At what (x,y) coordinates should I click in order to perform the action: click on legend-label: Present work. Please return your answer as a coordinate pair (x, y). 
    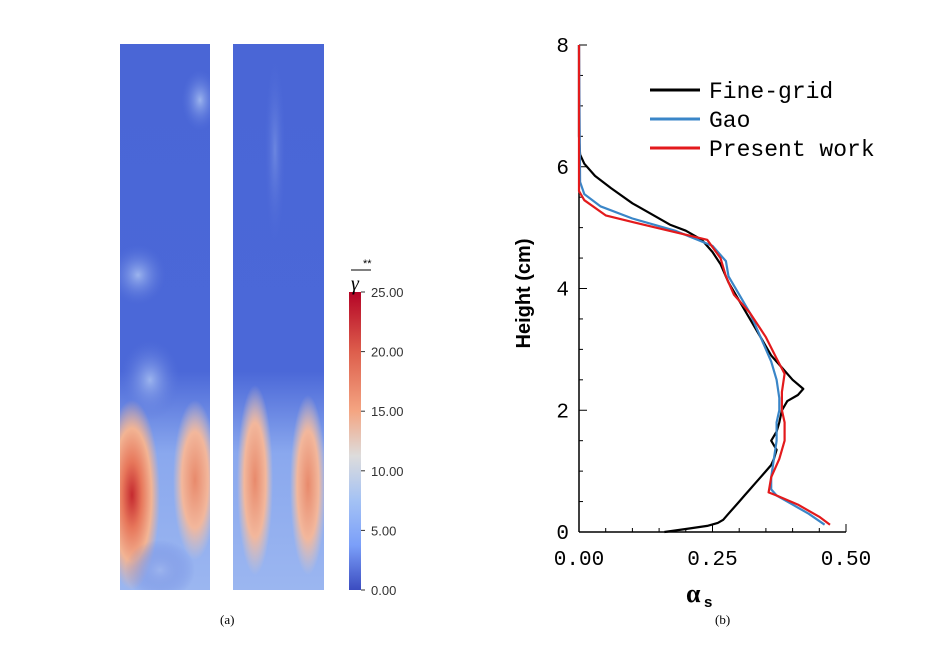
    Looking at the image, I should click on (792, 150).